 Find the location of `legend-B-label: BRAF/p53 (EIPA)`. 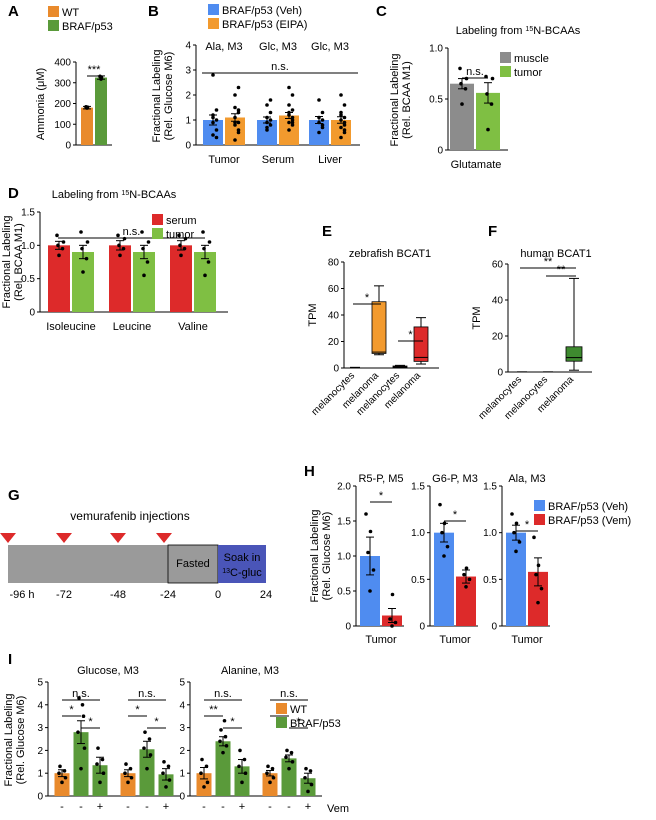

legend-B-label: BRAF/p53 (EIPA) is located at coordinates (264, 25).